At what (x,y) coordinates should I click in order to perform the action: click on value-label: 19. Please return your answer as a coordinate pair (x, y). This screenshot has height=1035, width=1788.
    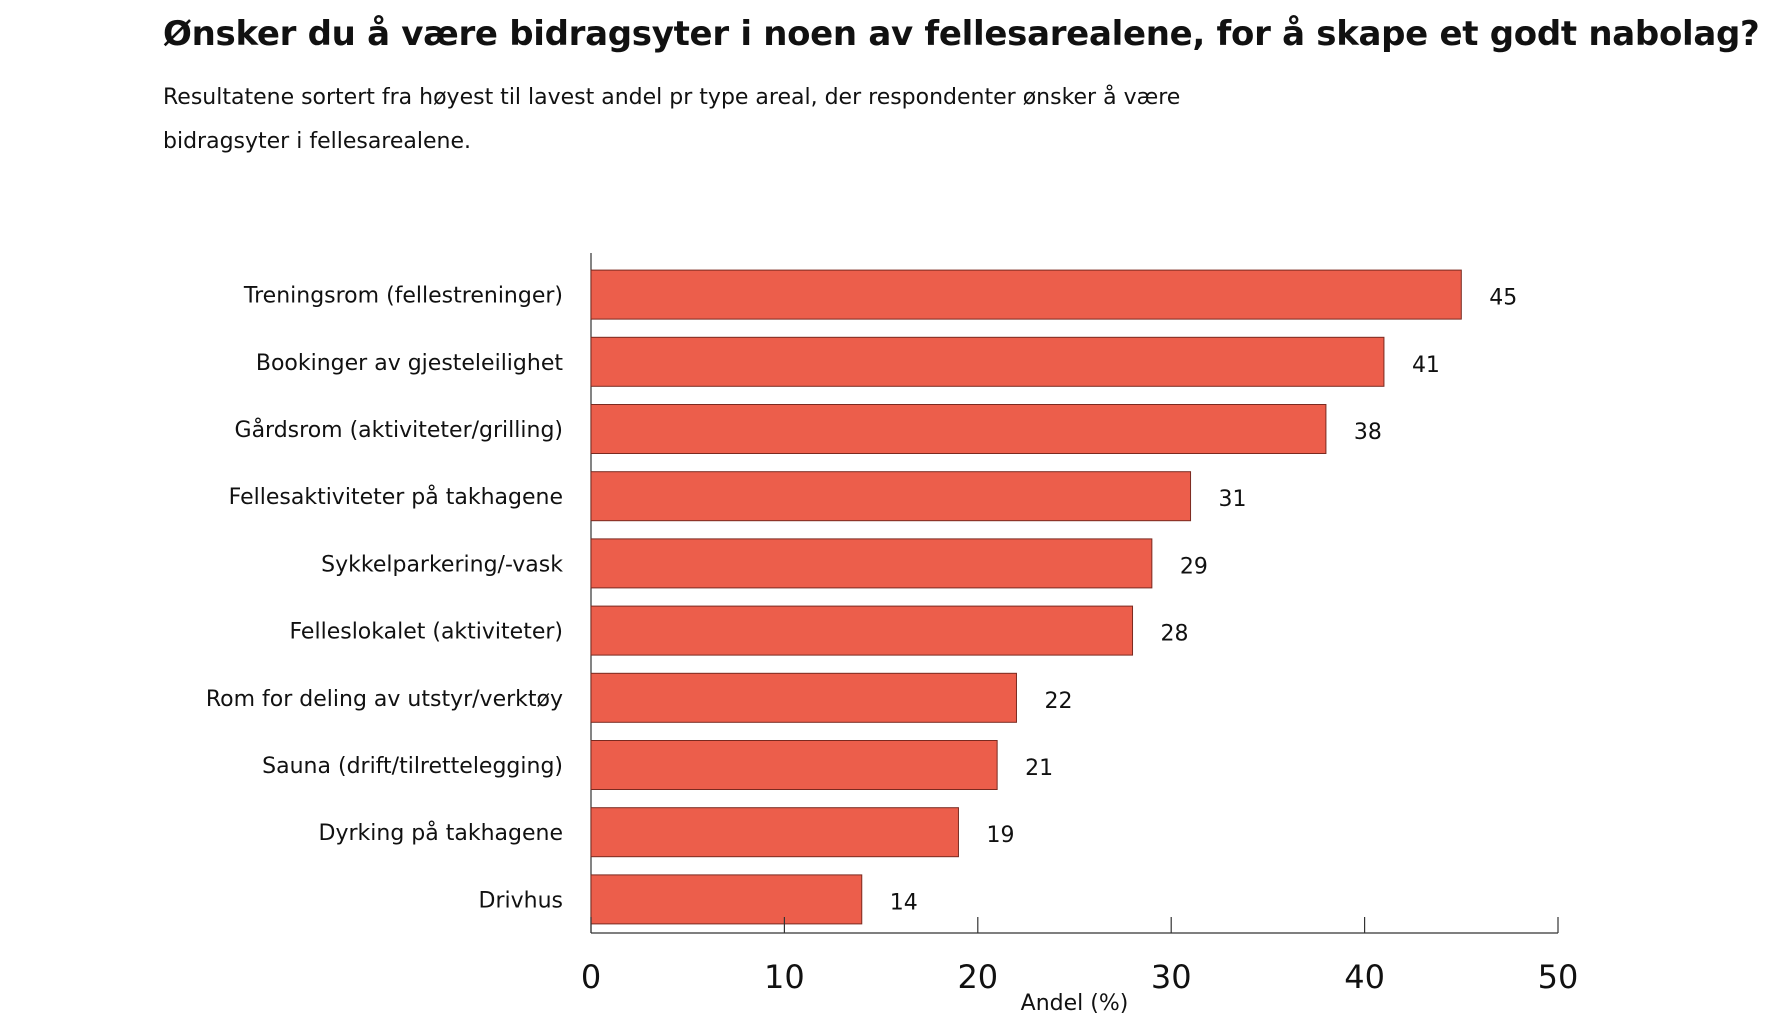
    Looking at the image, I should click on (1000, 835).